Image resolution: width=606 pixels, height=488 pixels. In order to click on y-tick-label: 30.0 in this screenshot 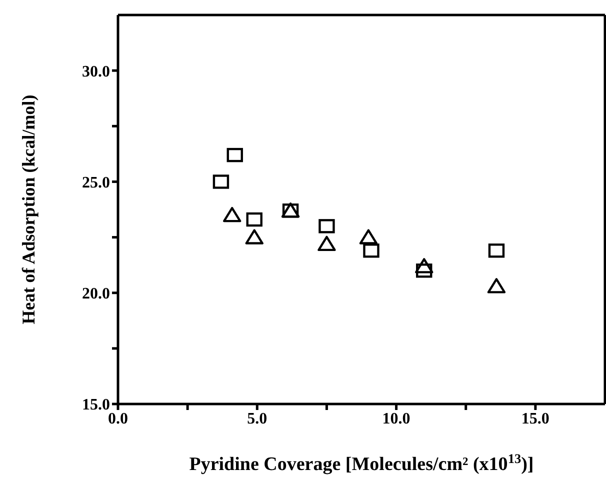, I will do `click(96, 71)`.